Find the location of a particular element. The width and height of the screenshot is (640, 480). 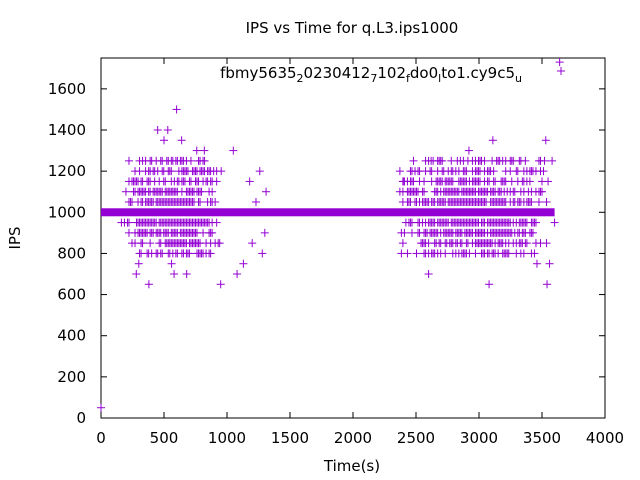

y-tick-label: 1400 is located at coordinates (67, 130).